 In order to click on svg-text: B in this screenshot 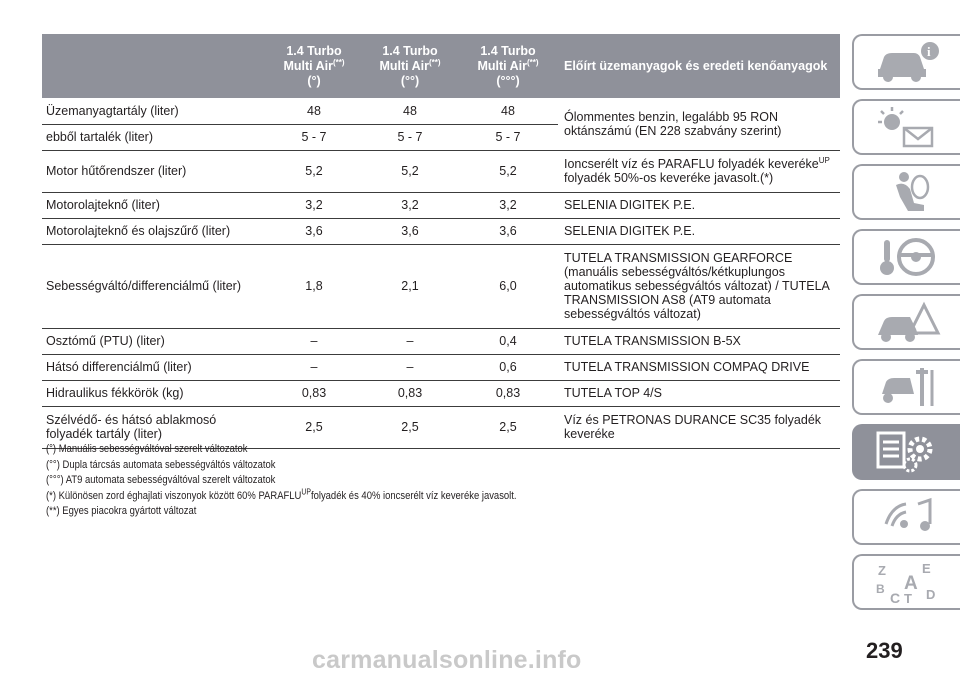, I will do `click(880, 589)`.